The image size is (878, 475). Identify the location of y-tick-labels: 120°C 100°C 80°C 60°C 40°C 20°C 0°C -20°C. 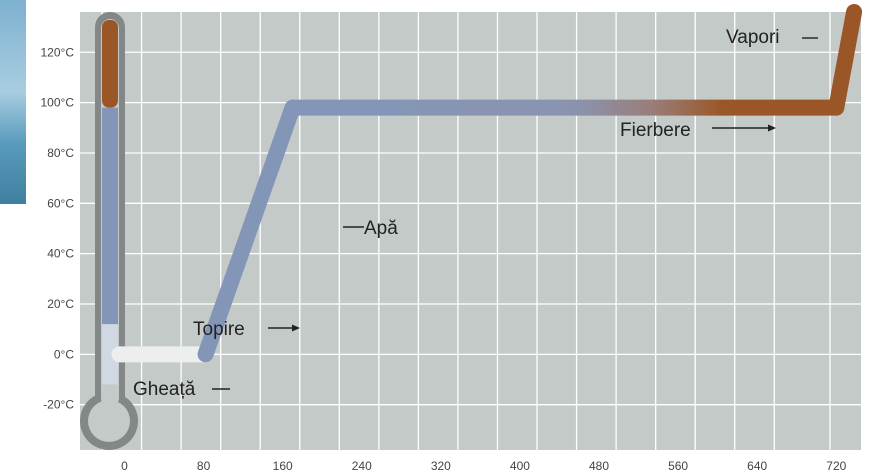
(58, 228).